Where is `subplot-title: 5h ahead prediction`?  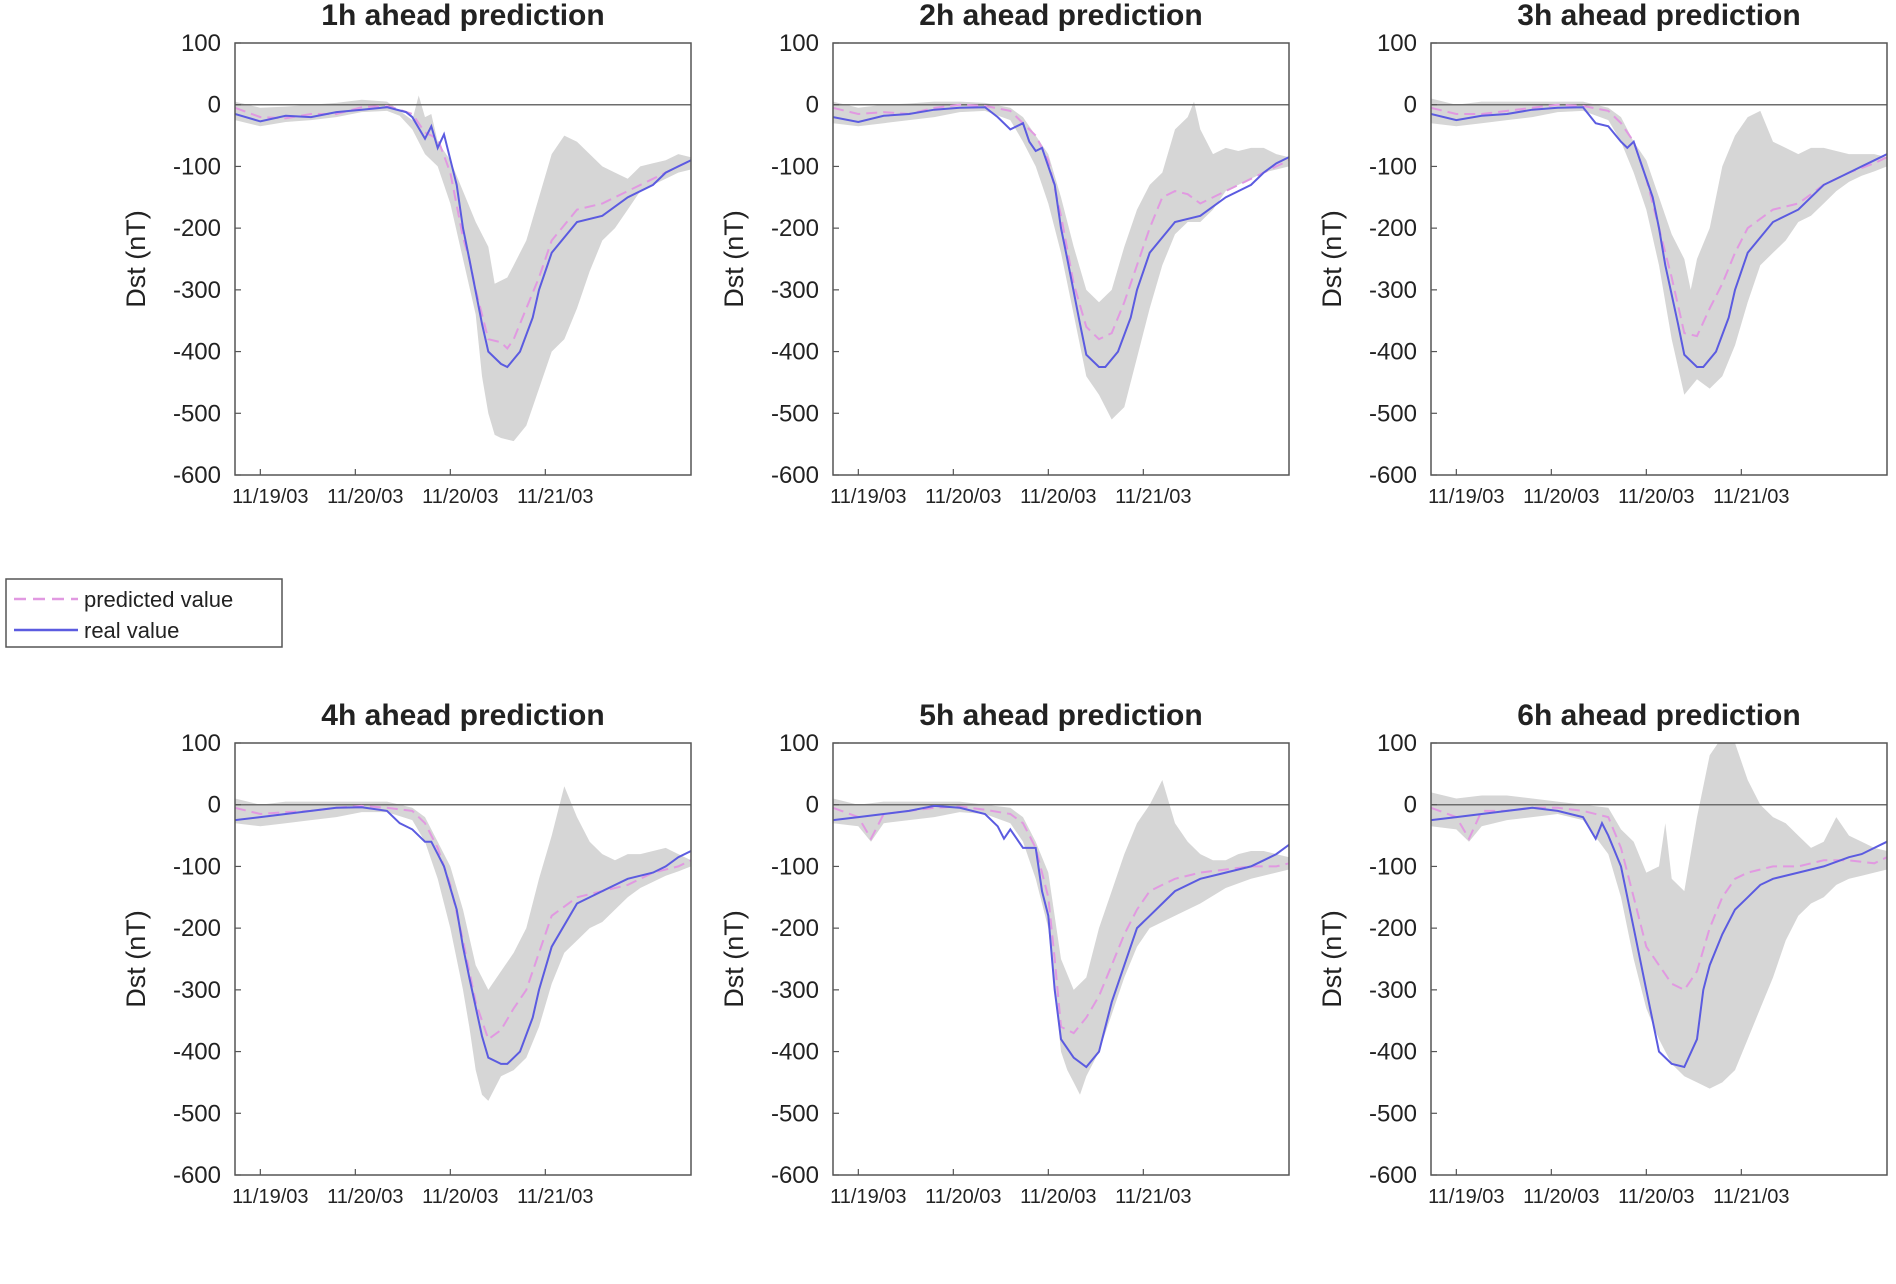 subplot-title: 5h ahead prediction is located at coordinates (1060, 715).